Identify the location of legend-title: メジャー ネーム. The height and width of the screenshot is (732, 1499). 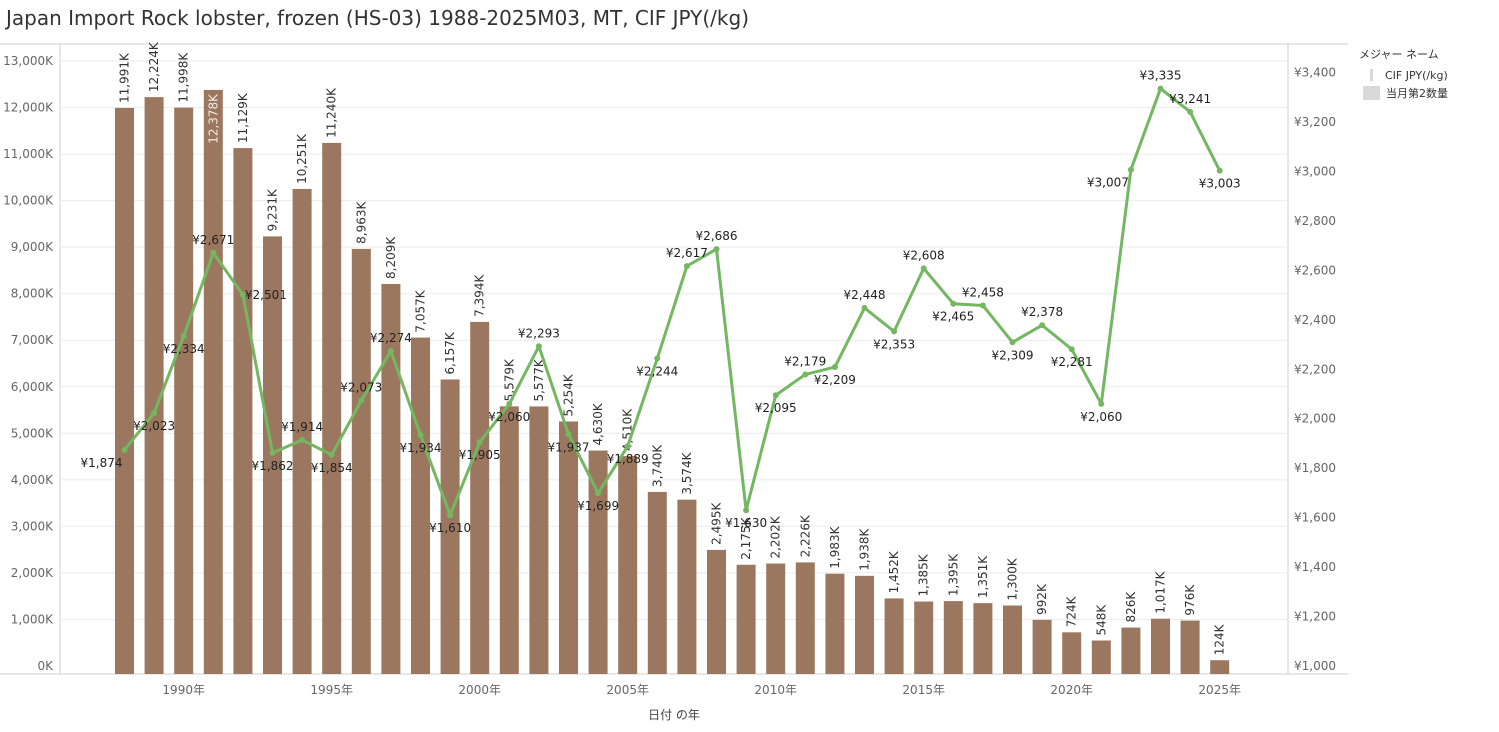
(1399, 54).